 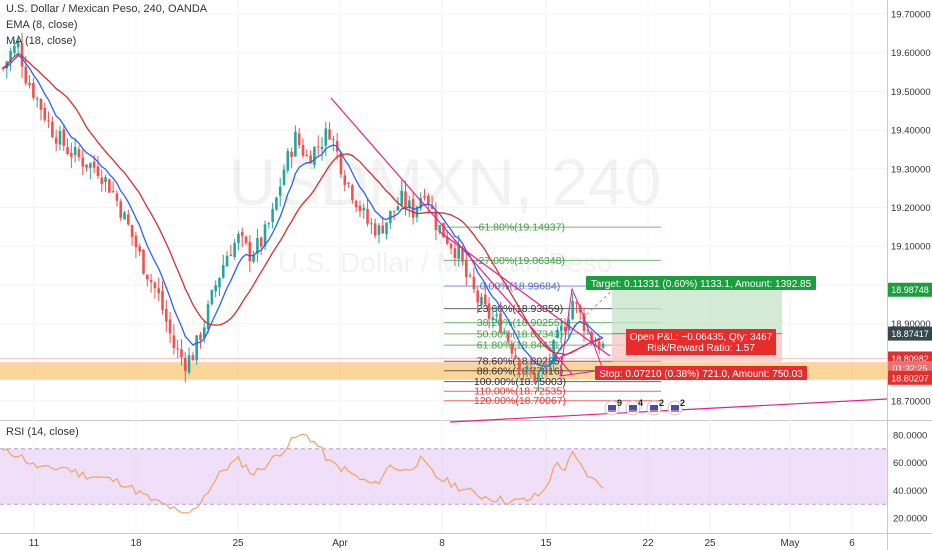 I want to click on event-marker: 2, so click(x=655, y=407).